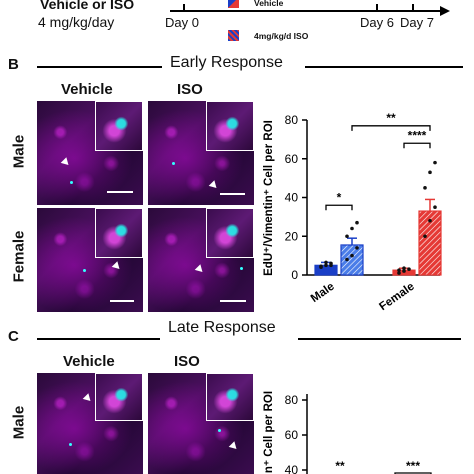 The height and width of the screenshot is (474, 474). What do you see at coordinates (90, 153) in the screenshot?
I see `micrograph-b-male-vehicle` at bounding box center [90, 153].